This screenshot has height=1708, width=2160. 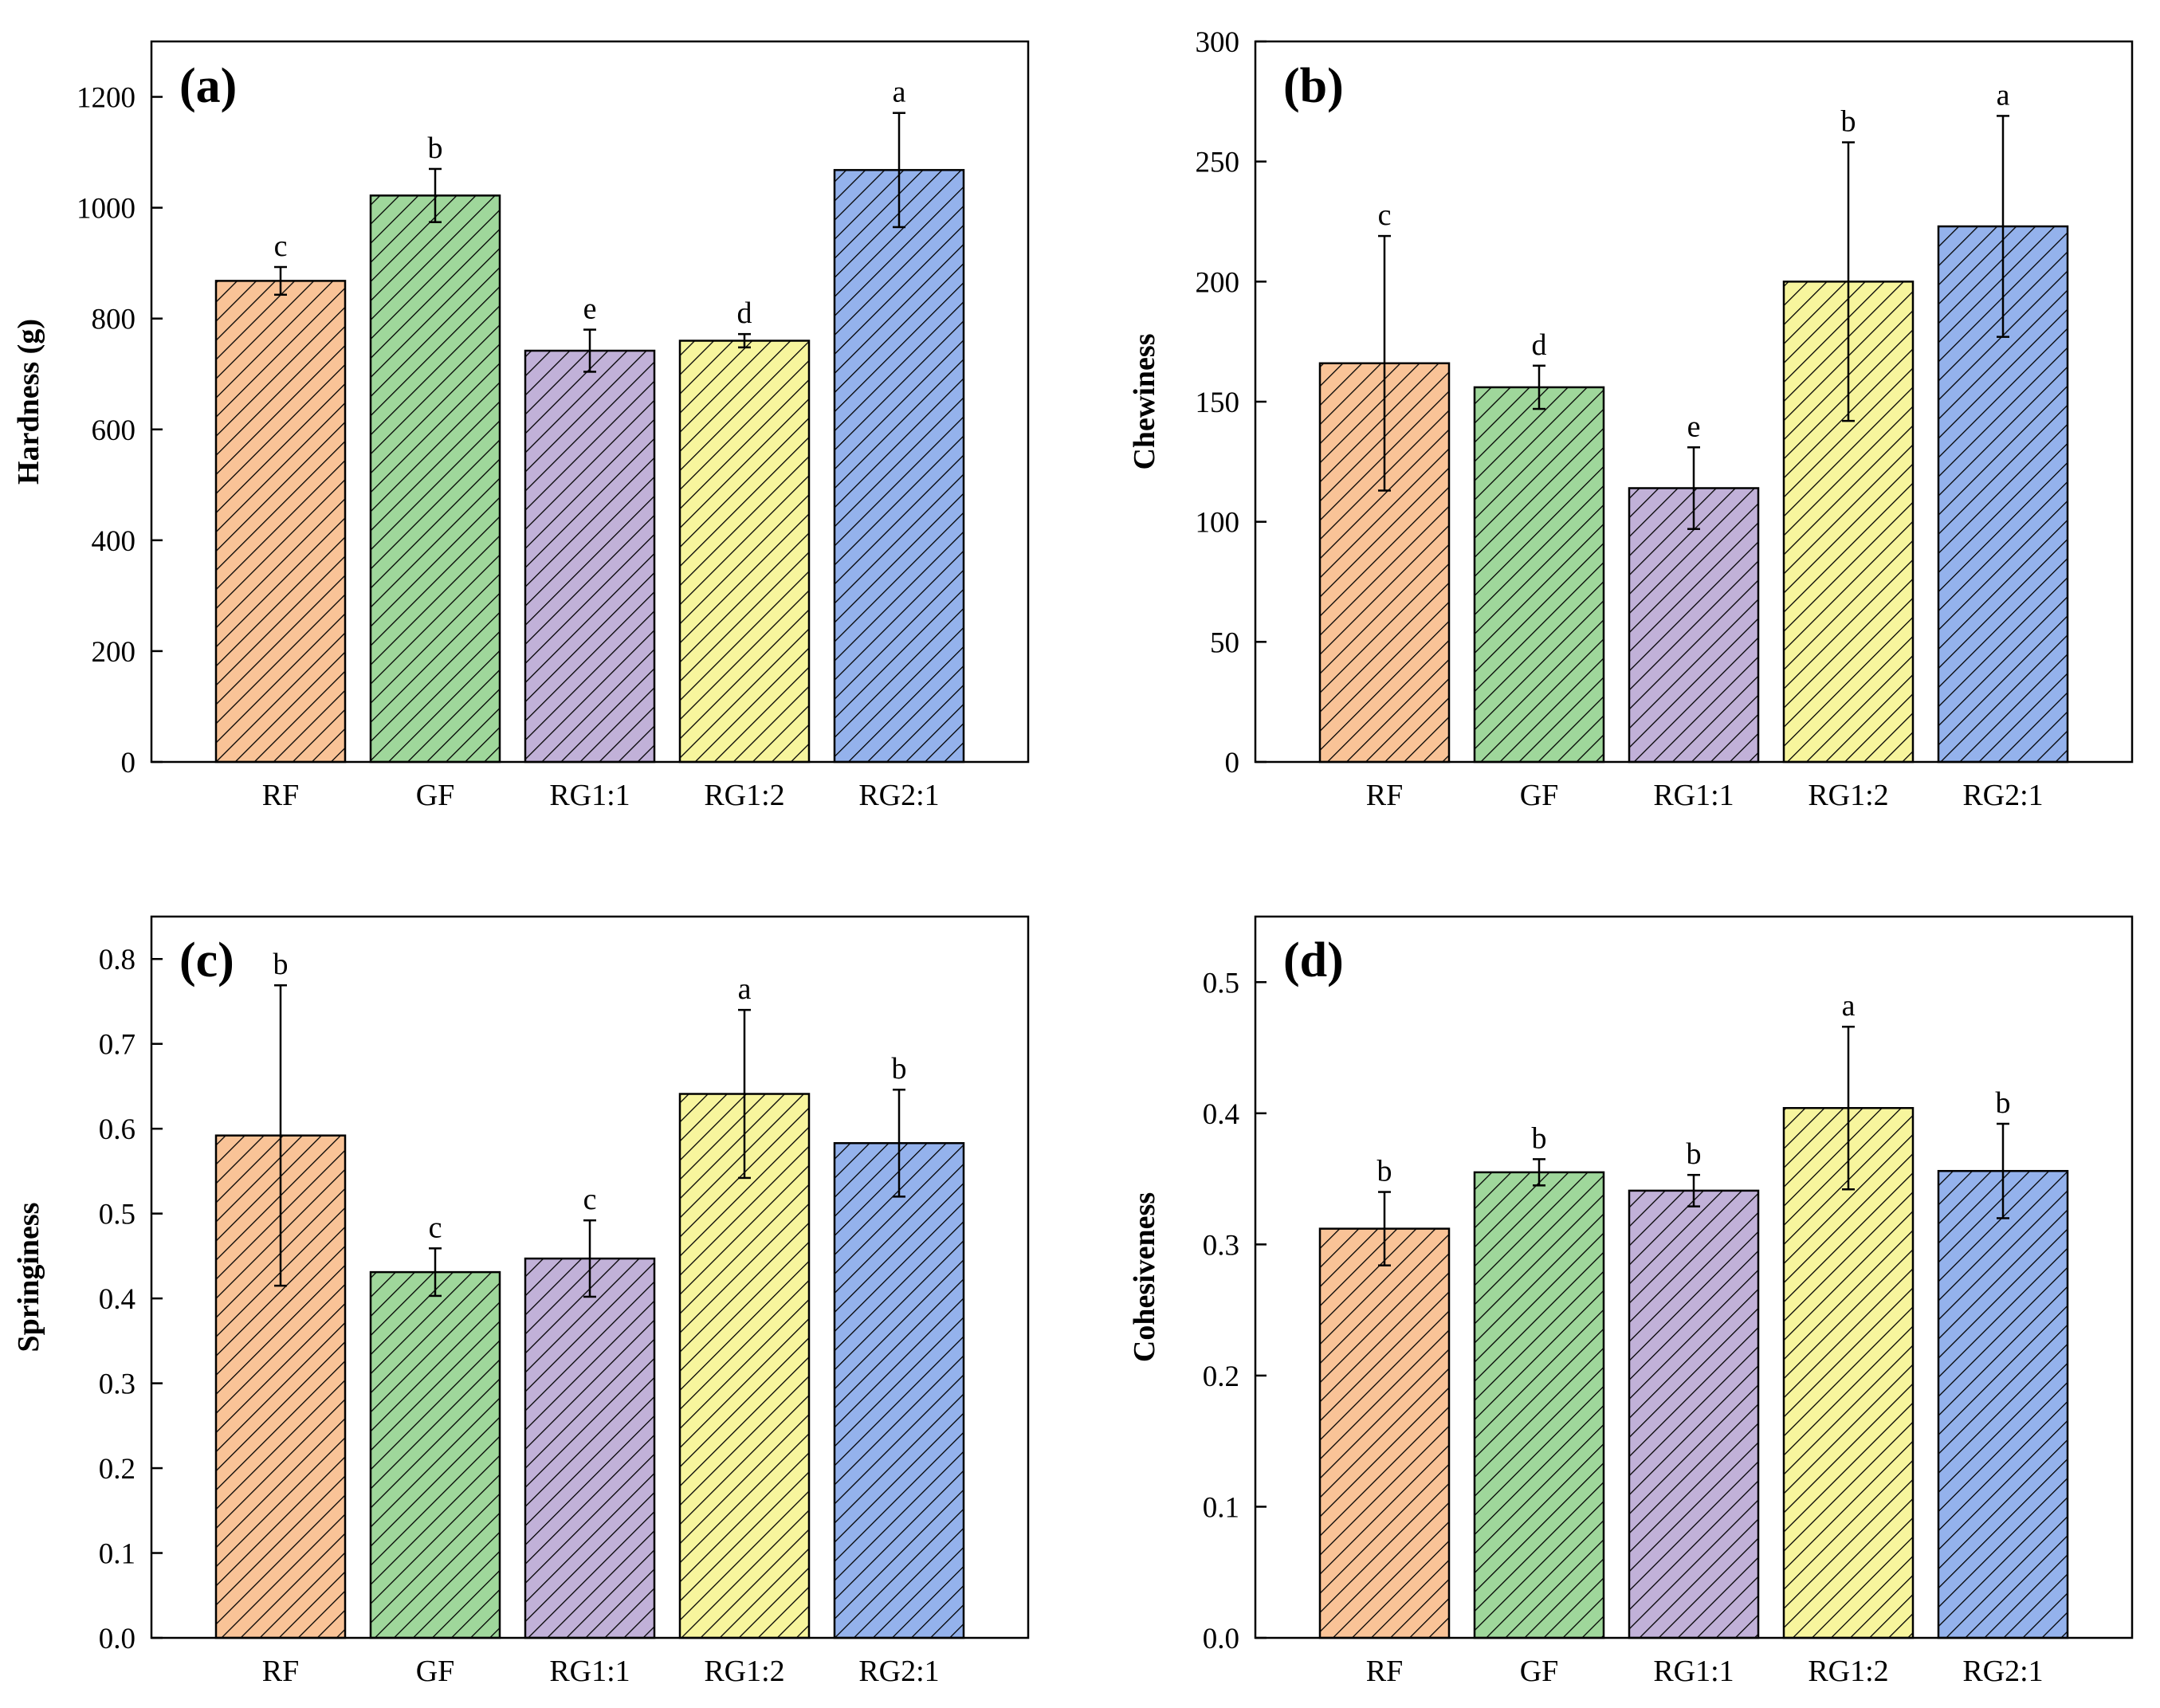 I want to click on y-tick-label: 0.7, so click(x=117, y=1045).